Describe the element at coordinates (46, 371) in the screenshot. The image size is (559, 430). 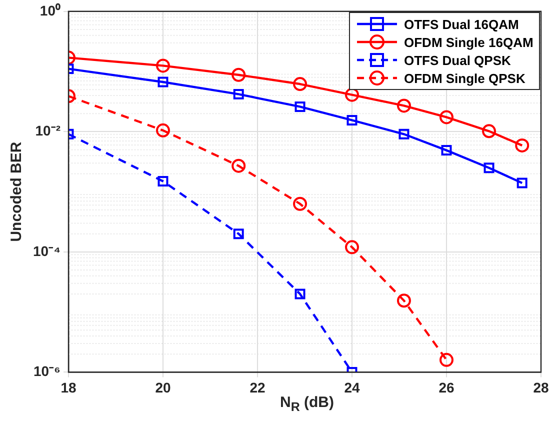
I see `y-tick-label: 10⁻⁶` at that location.